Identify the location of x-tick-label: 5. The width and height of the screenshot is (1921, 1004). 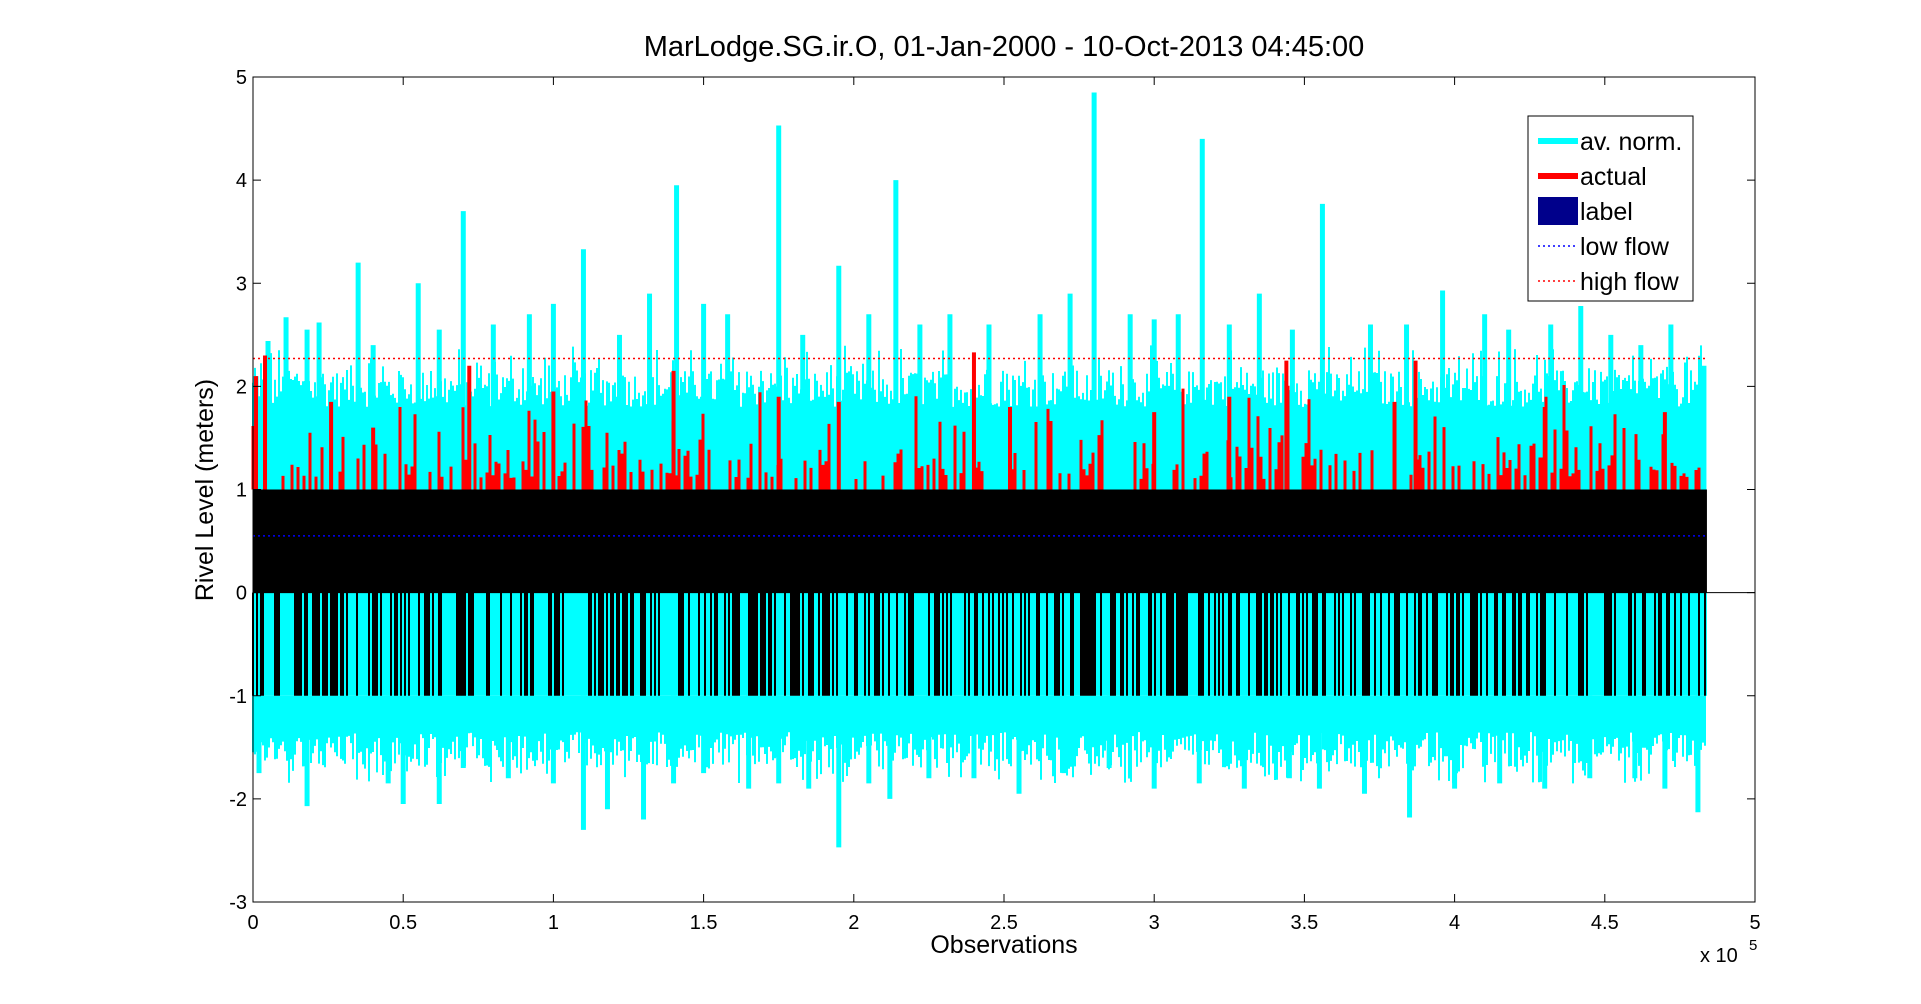
(1754, 923).